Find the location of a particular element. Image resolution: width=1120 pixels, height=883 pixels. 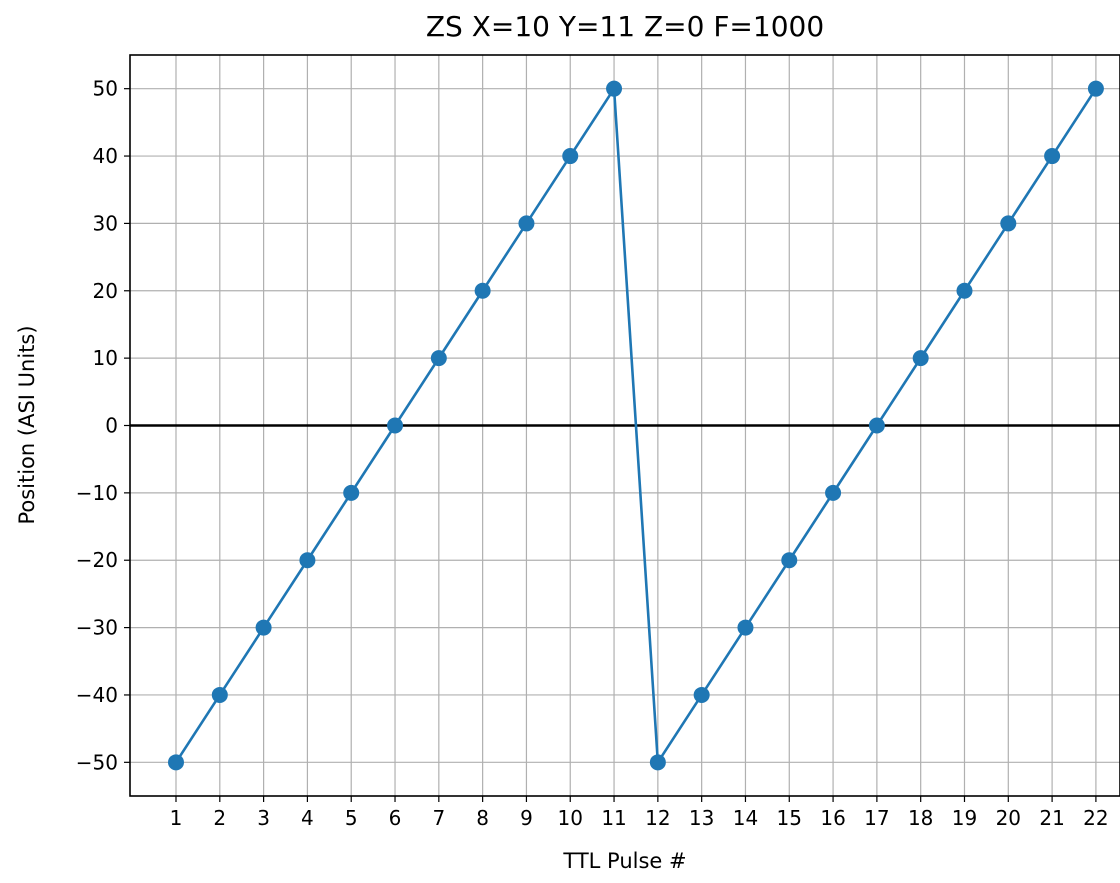

y-tick-label: −30 is located at coordinates (97, 628).